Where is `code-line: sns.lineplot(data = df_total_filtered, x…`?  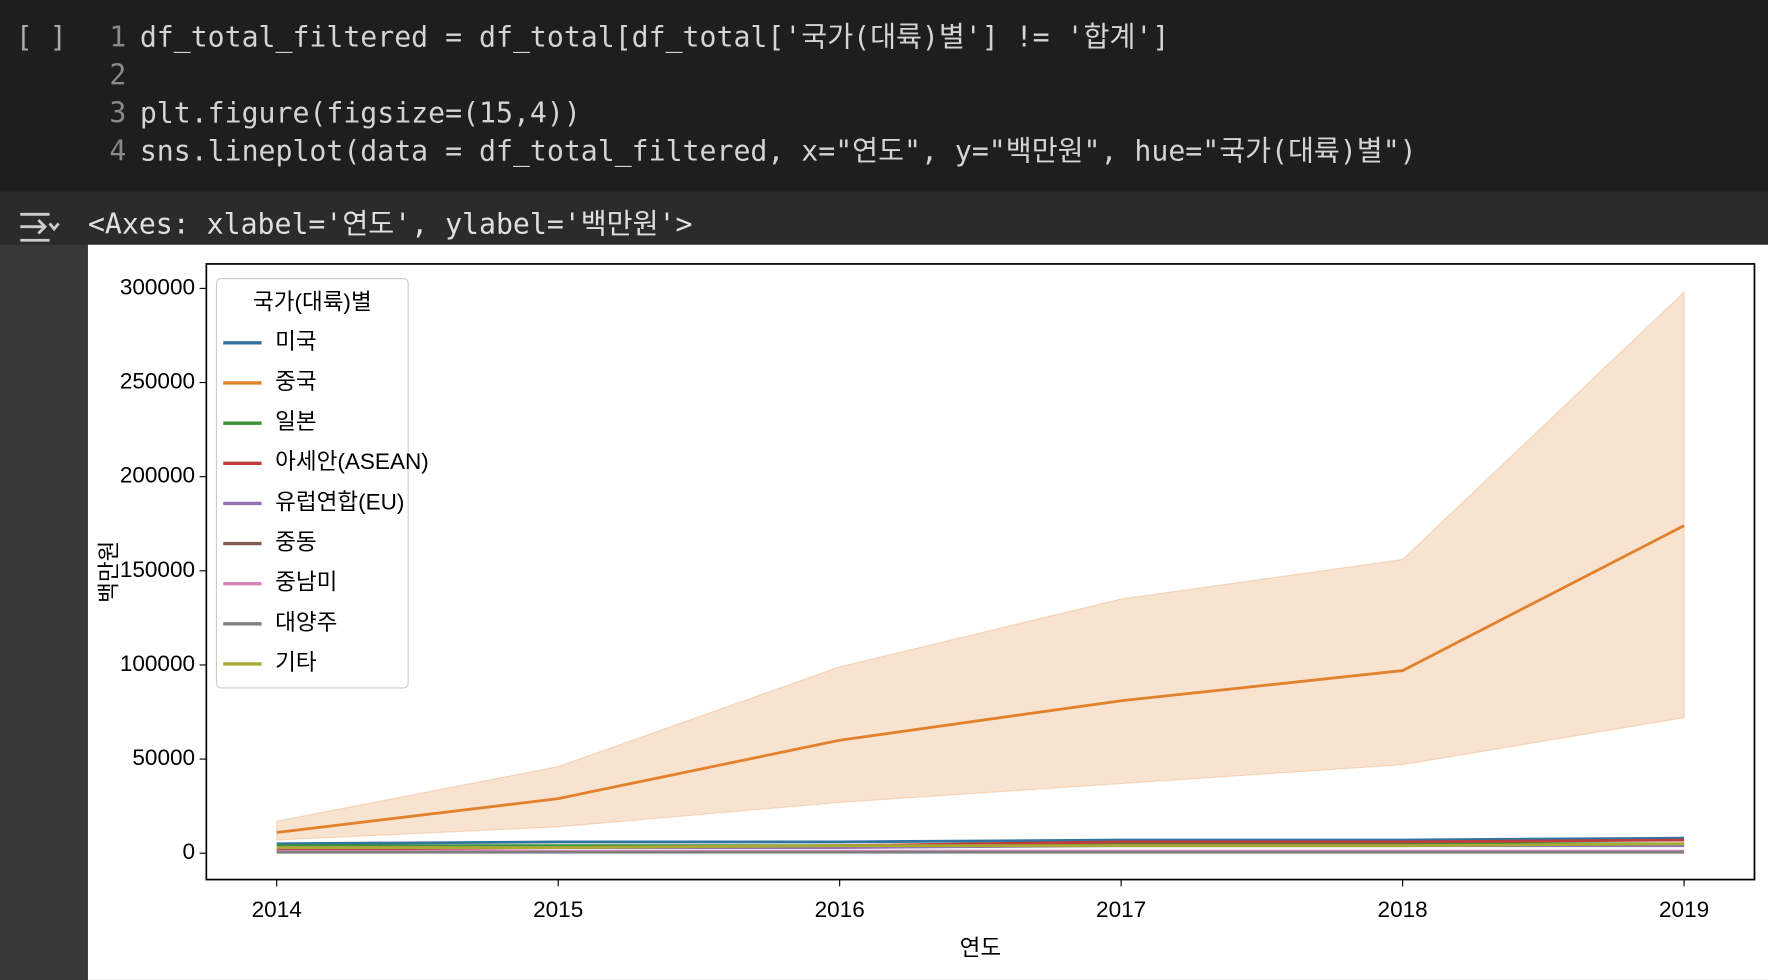 code-line: sns.lineplot(data = df_total_filtered, x… is located at coordinates (778, 151).